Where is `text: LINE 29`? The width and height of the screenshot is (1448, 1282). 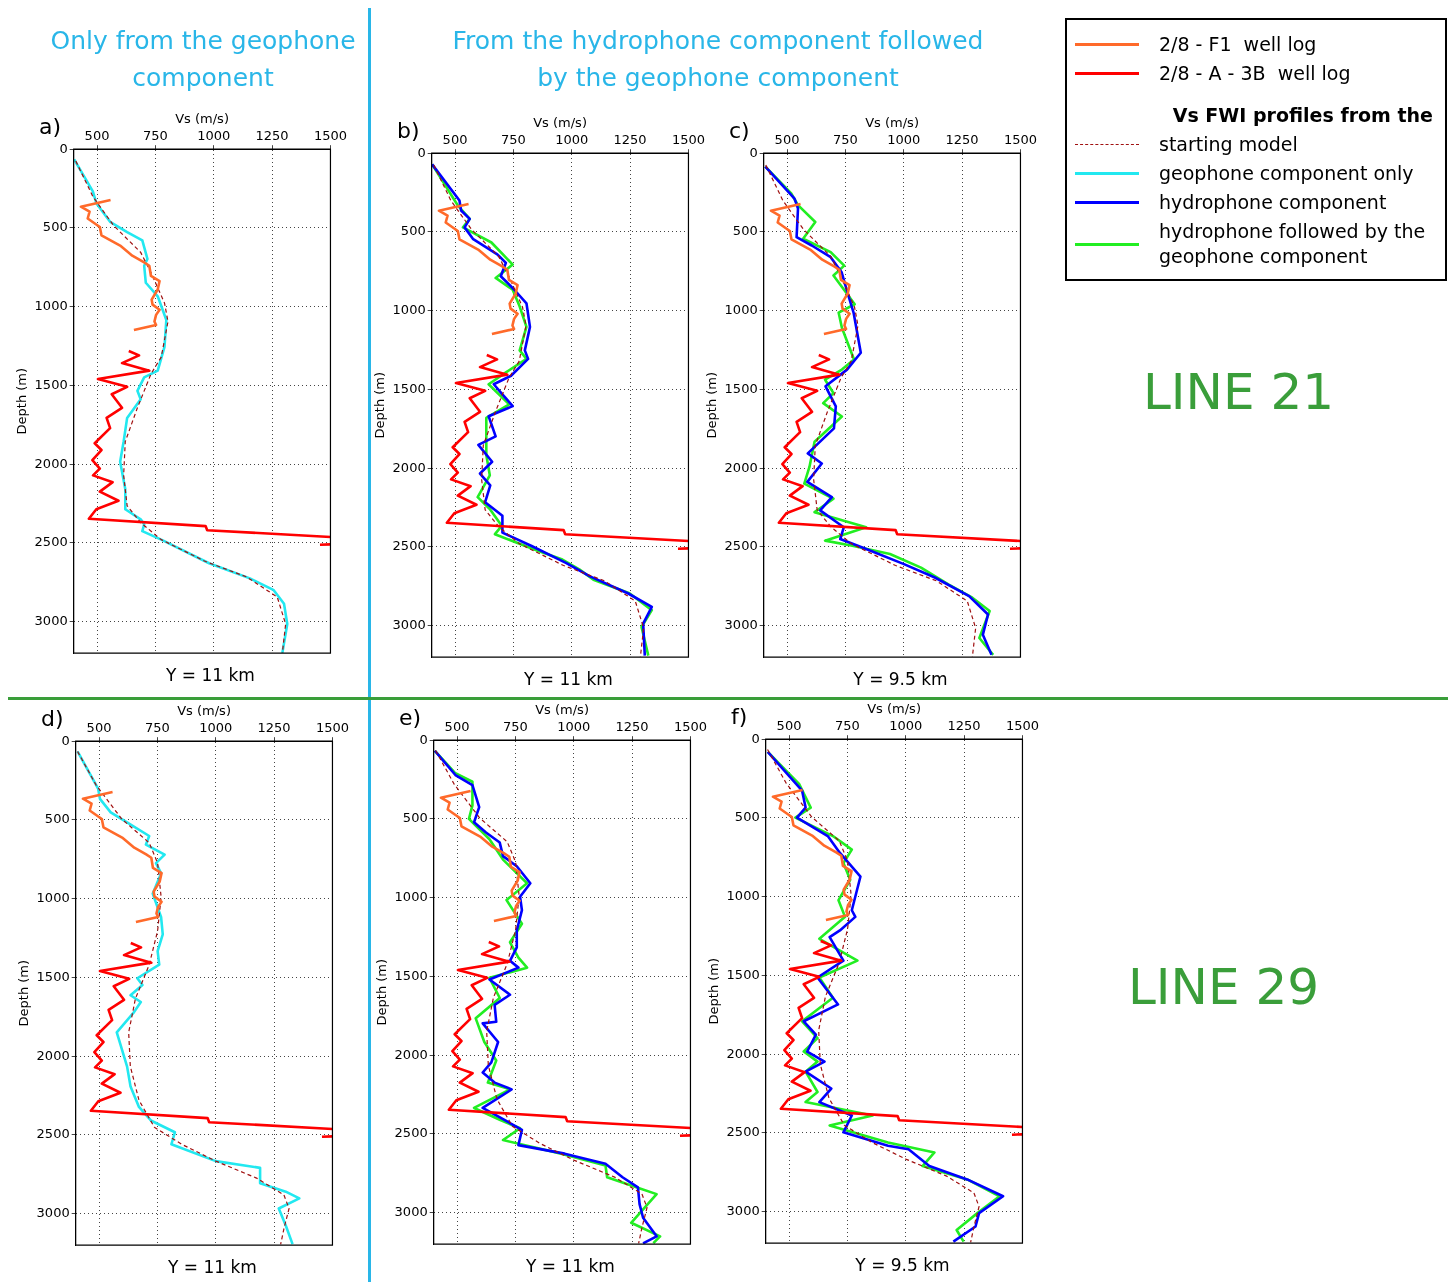 text: LINE 29 is located at coordinates (1224, 987).